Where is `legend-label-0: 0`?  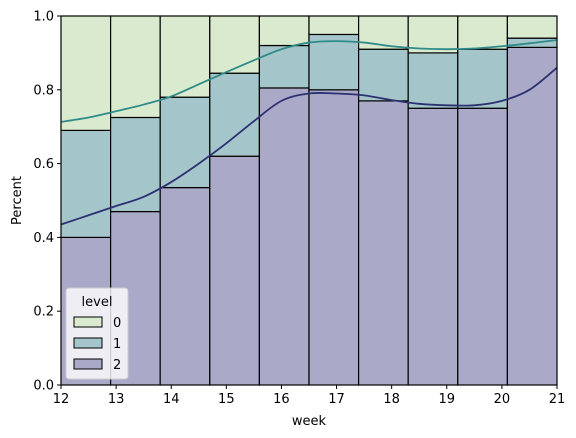 legend-label-0: 0 is located at coordinates (117, 323).